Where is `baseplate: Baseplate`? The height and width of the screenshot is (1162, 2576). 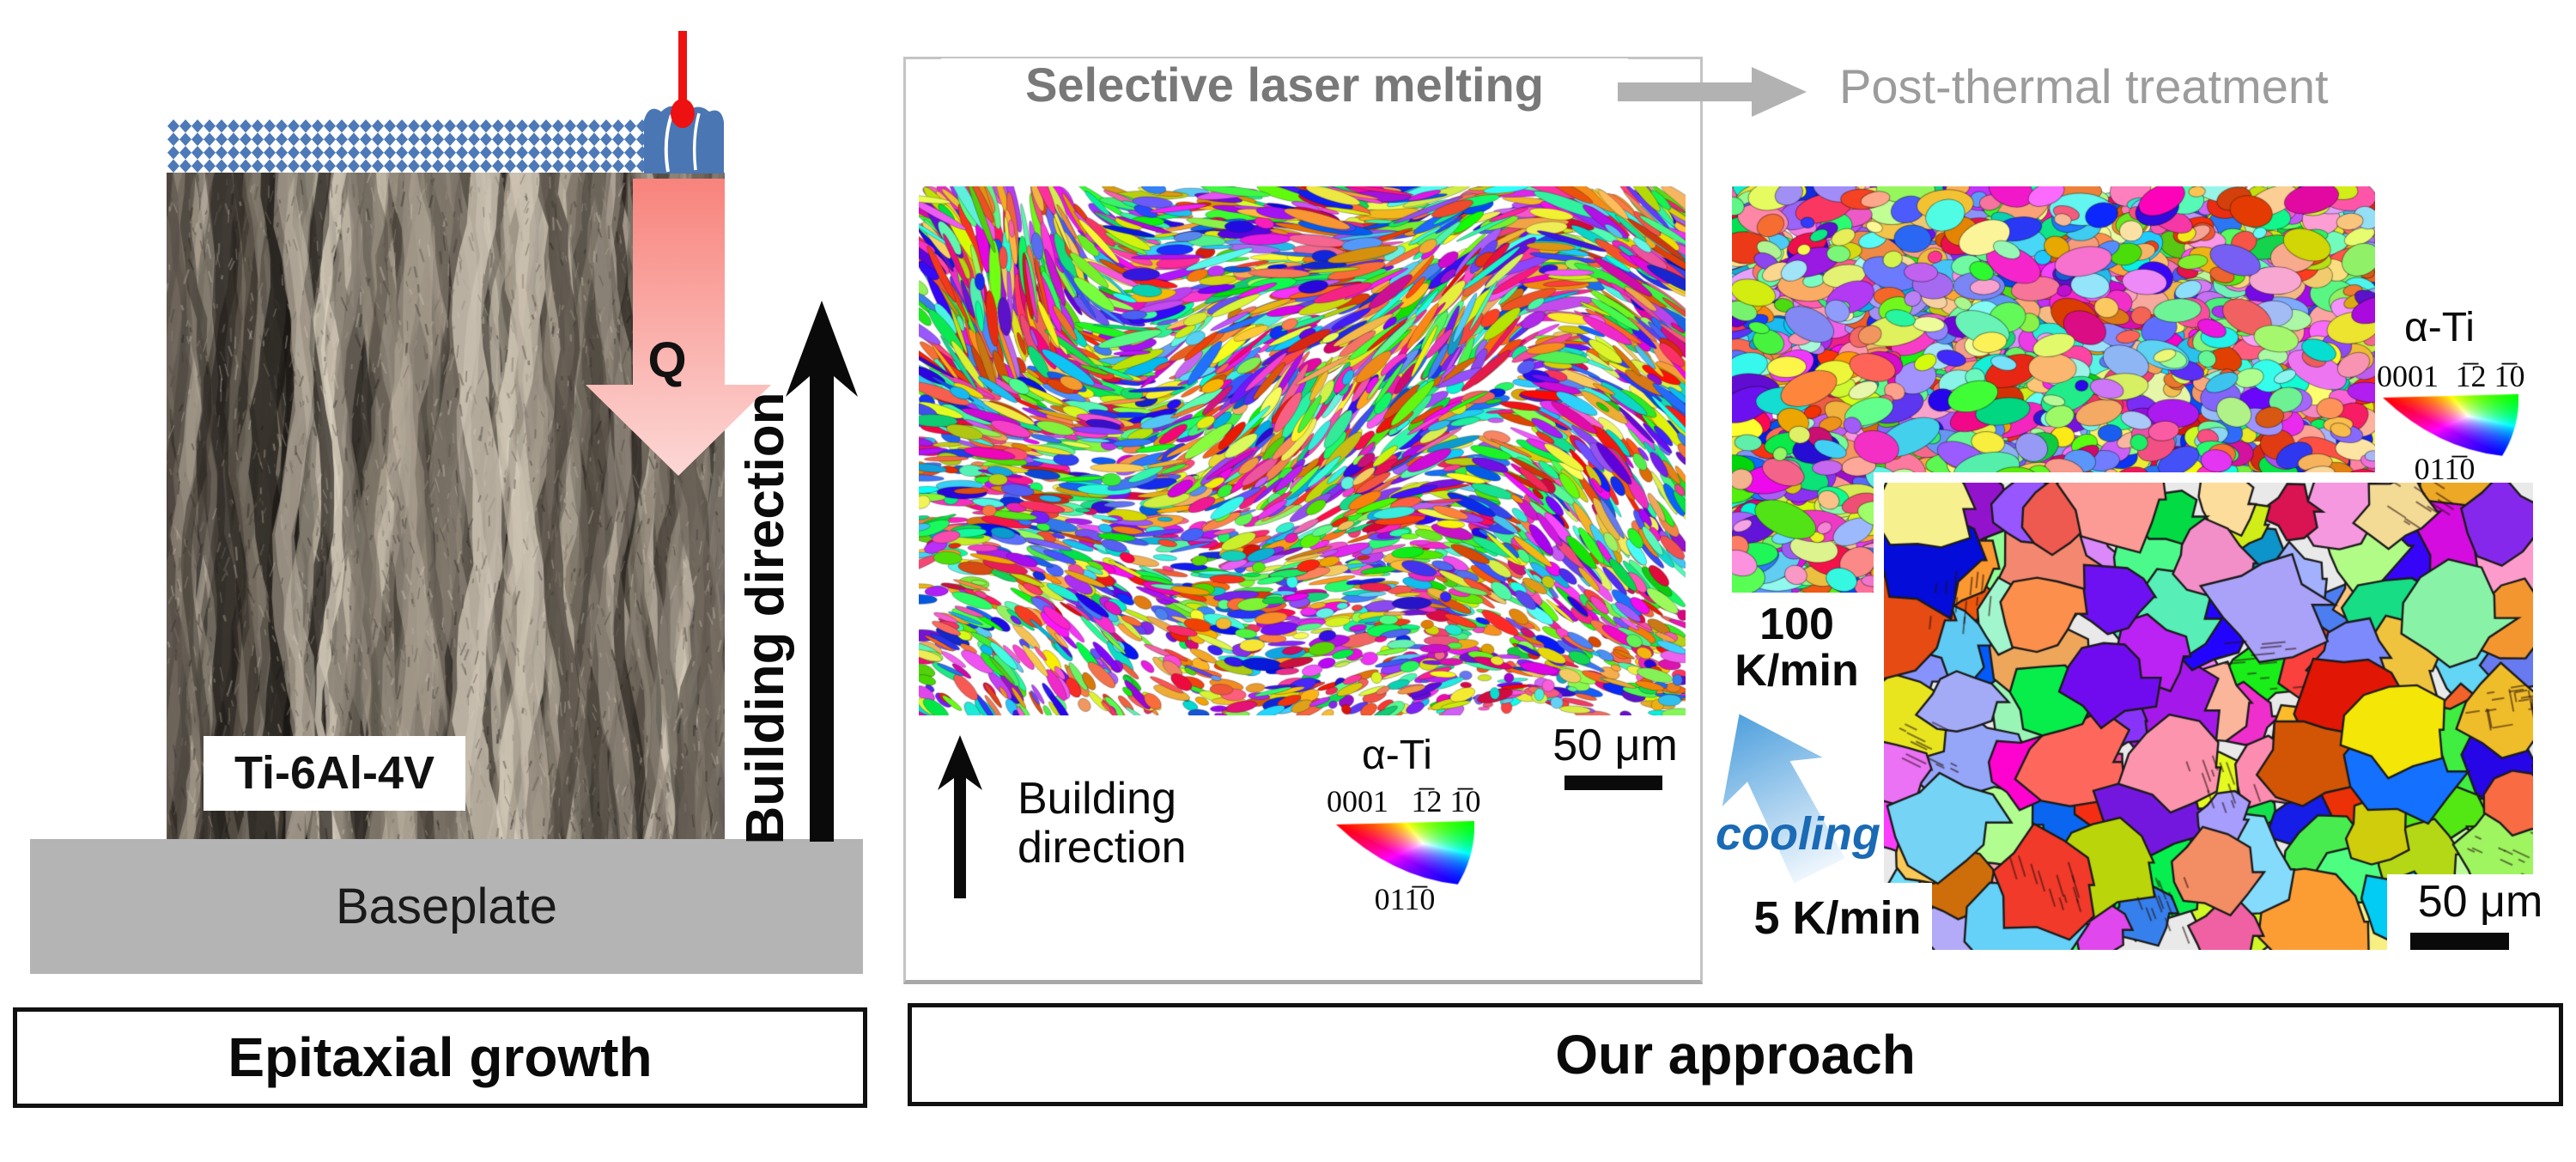 baseplate: Baseplate is located at coordinates (446, 907).